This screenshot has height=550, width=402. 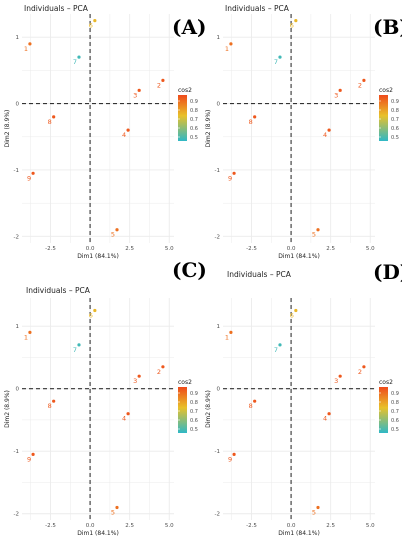 What do you see at coordinates (386, 382) in the screenshot?
I see `legend-title: cos2` at bounding box center [386, 382].